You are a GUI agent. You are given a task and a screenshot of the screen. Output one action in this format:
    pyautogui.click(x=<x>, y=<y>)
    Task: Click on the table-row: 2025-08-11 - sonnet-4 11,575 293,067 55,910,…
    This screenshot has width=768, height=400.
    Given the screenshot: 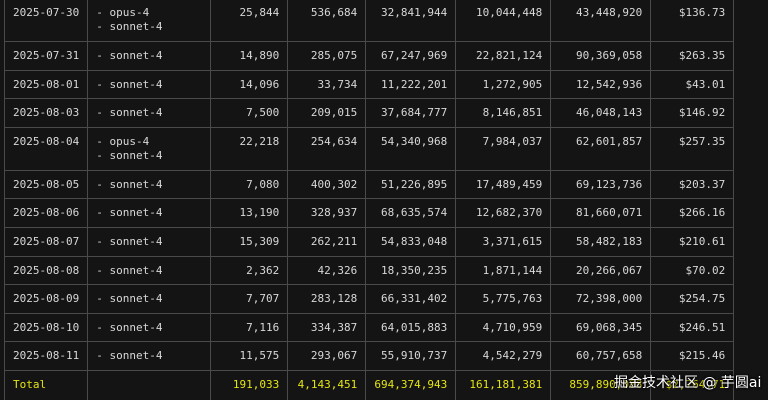 What is the action you would take?
    pyautogui.click(x=369, y=356)
    